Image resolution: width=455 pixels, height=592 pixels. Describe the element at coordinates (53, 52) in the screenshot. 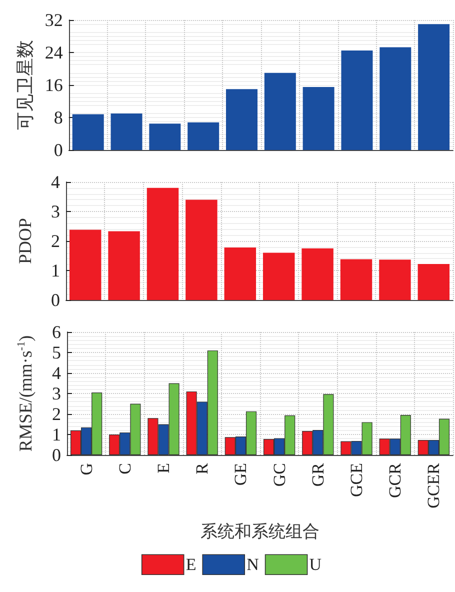

I see `y-tick-label: 24` at that location.